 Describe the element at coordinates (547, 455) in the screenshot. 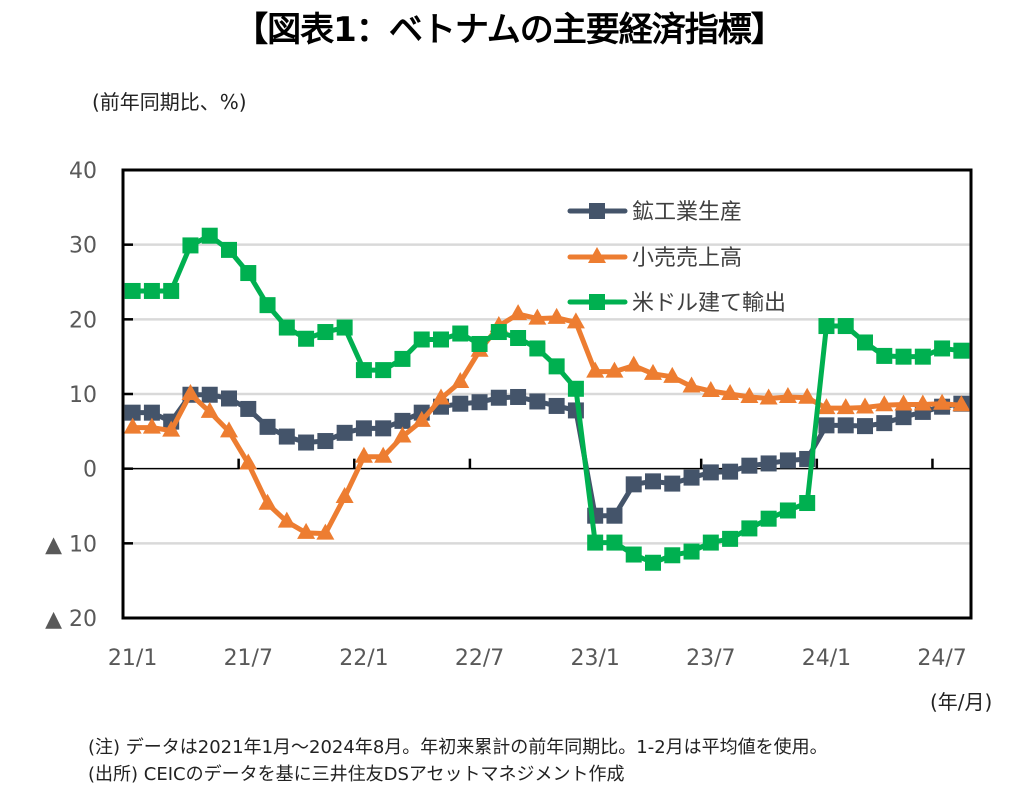

I see `series-line` at that location.